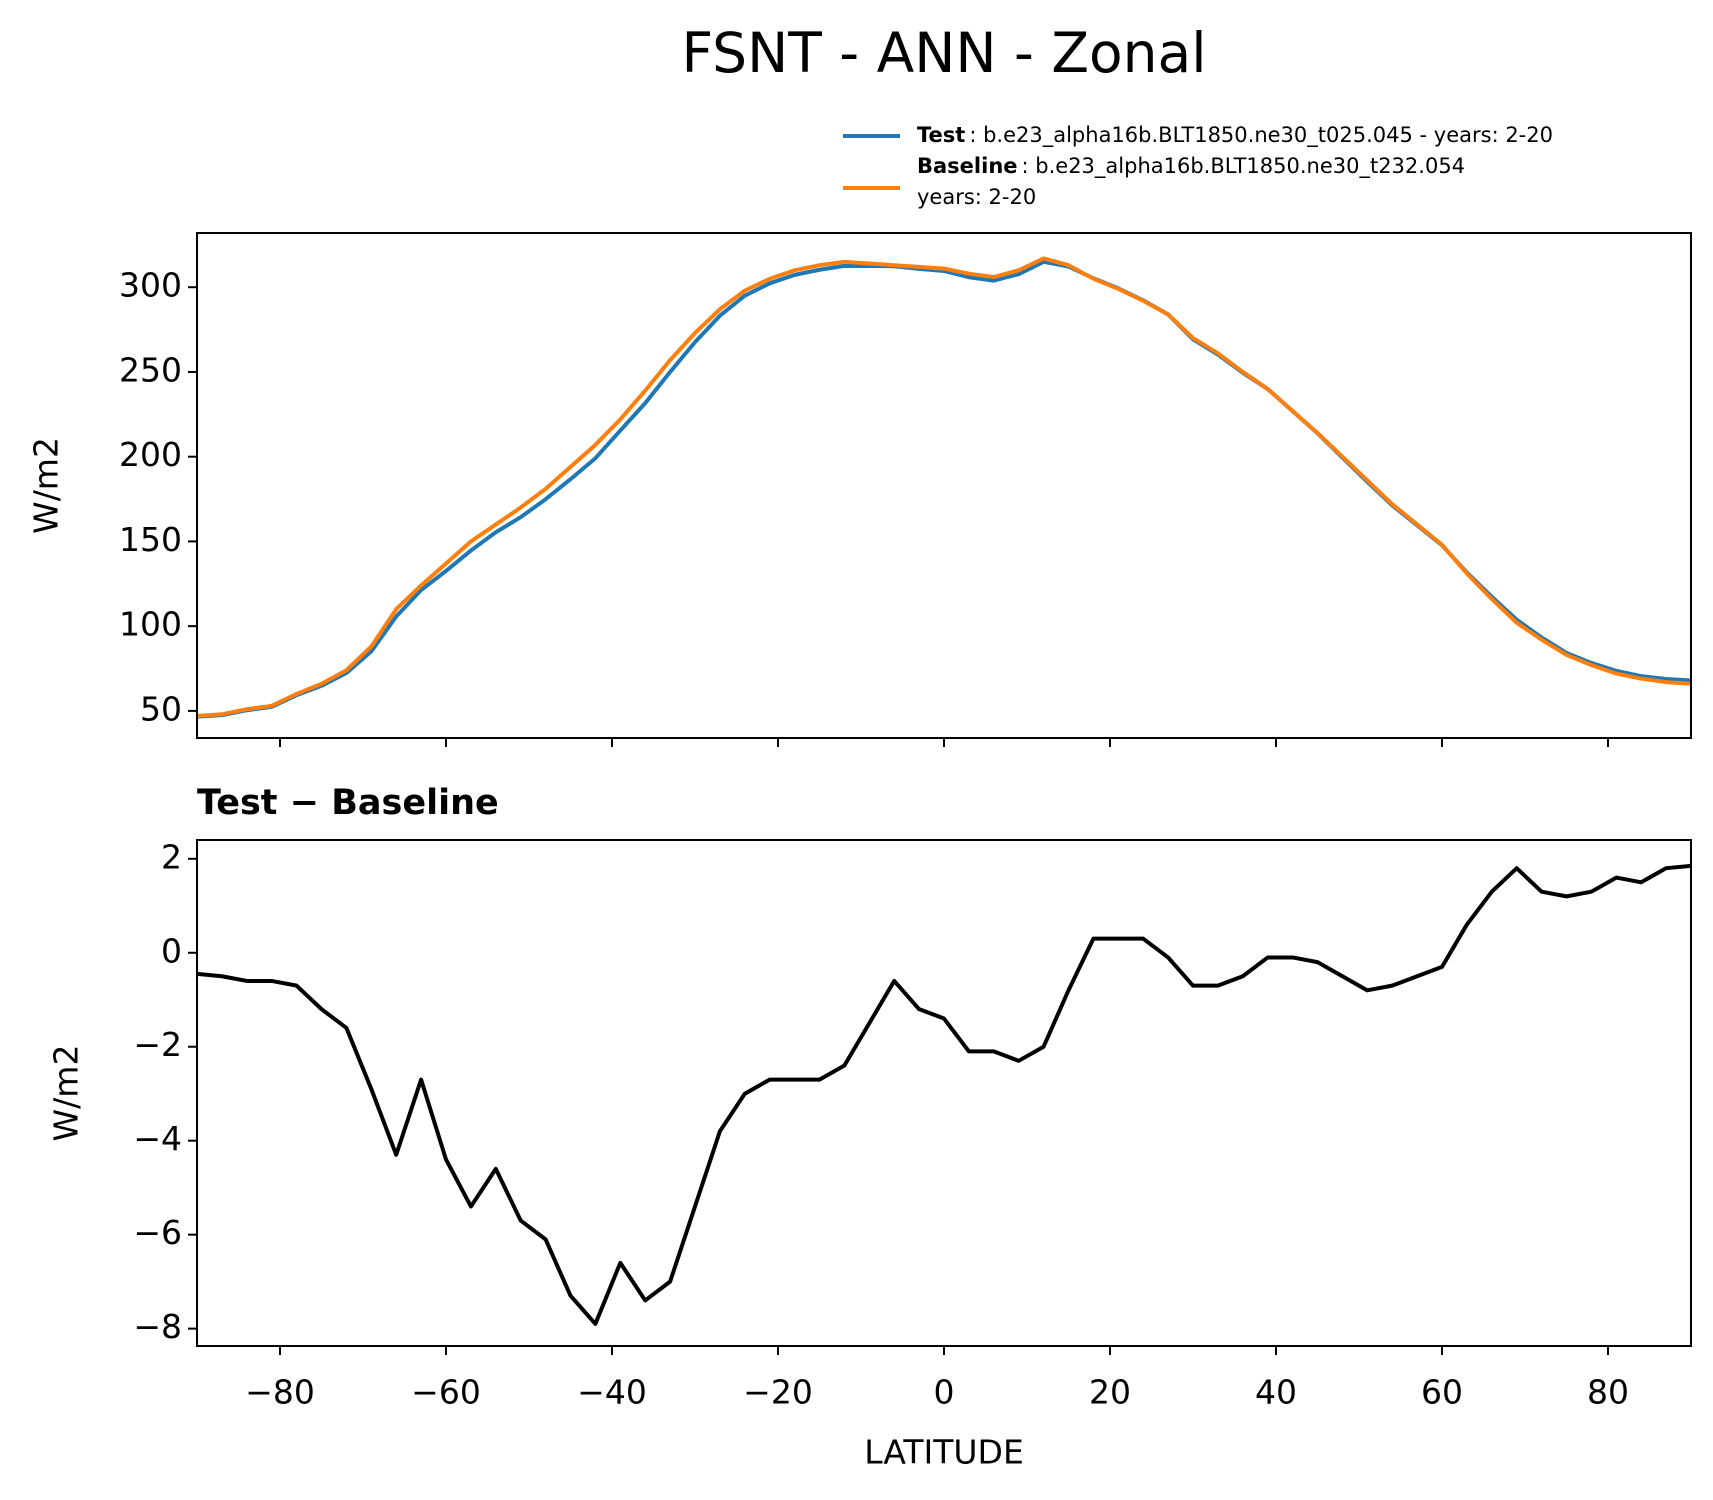 This screenshot has width=1713, height=1500. I want to click on x-tick-label: 40, so click(1276, 1392).